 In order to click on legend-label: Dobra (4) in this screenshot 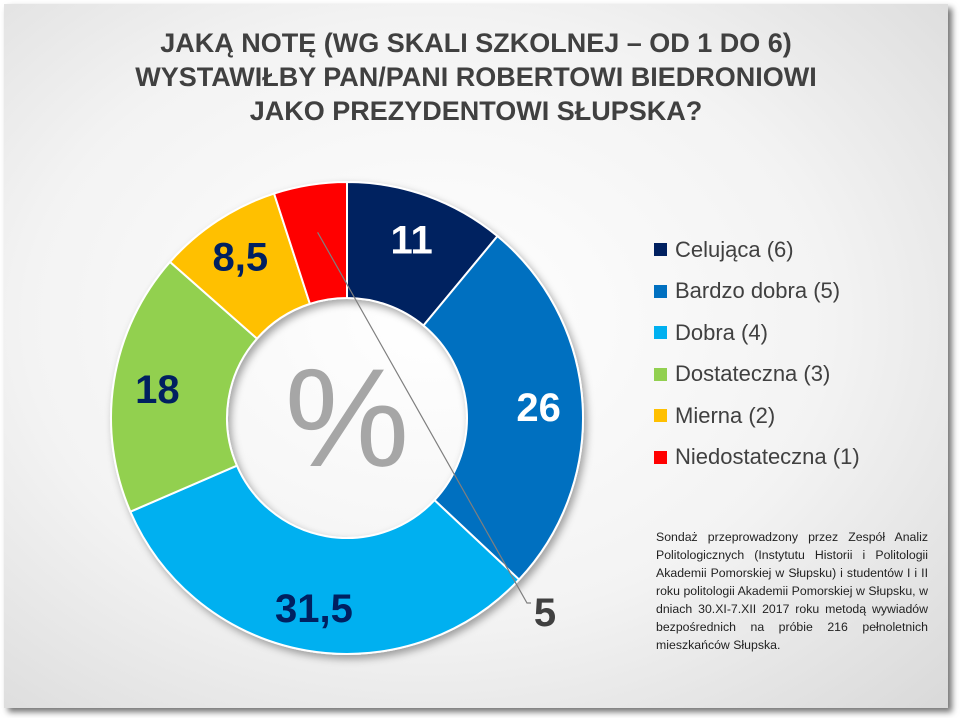, I will do `click(721, 332)`.